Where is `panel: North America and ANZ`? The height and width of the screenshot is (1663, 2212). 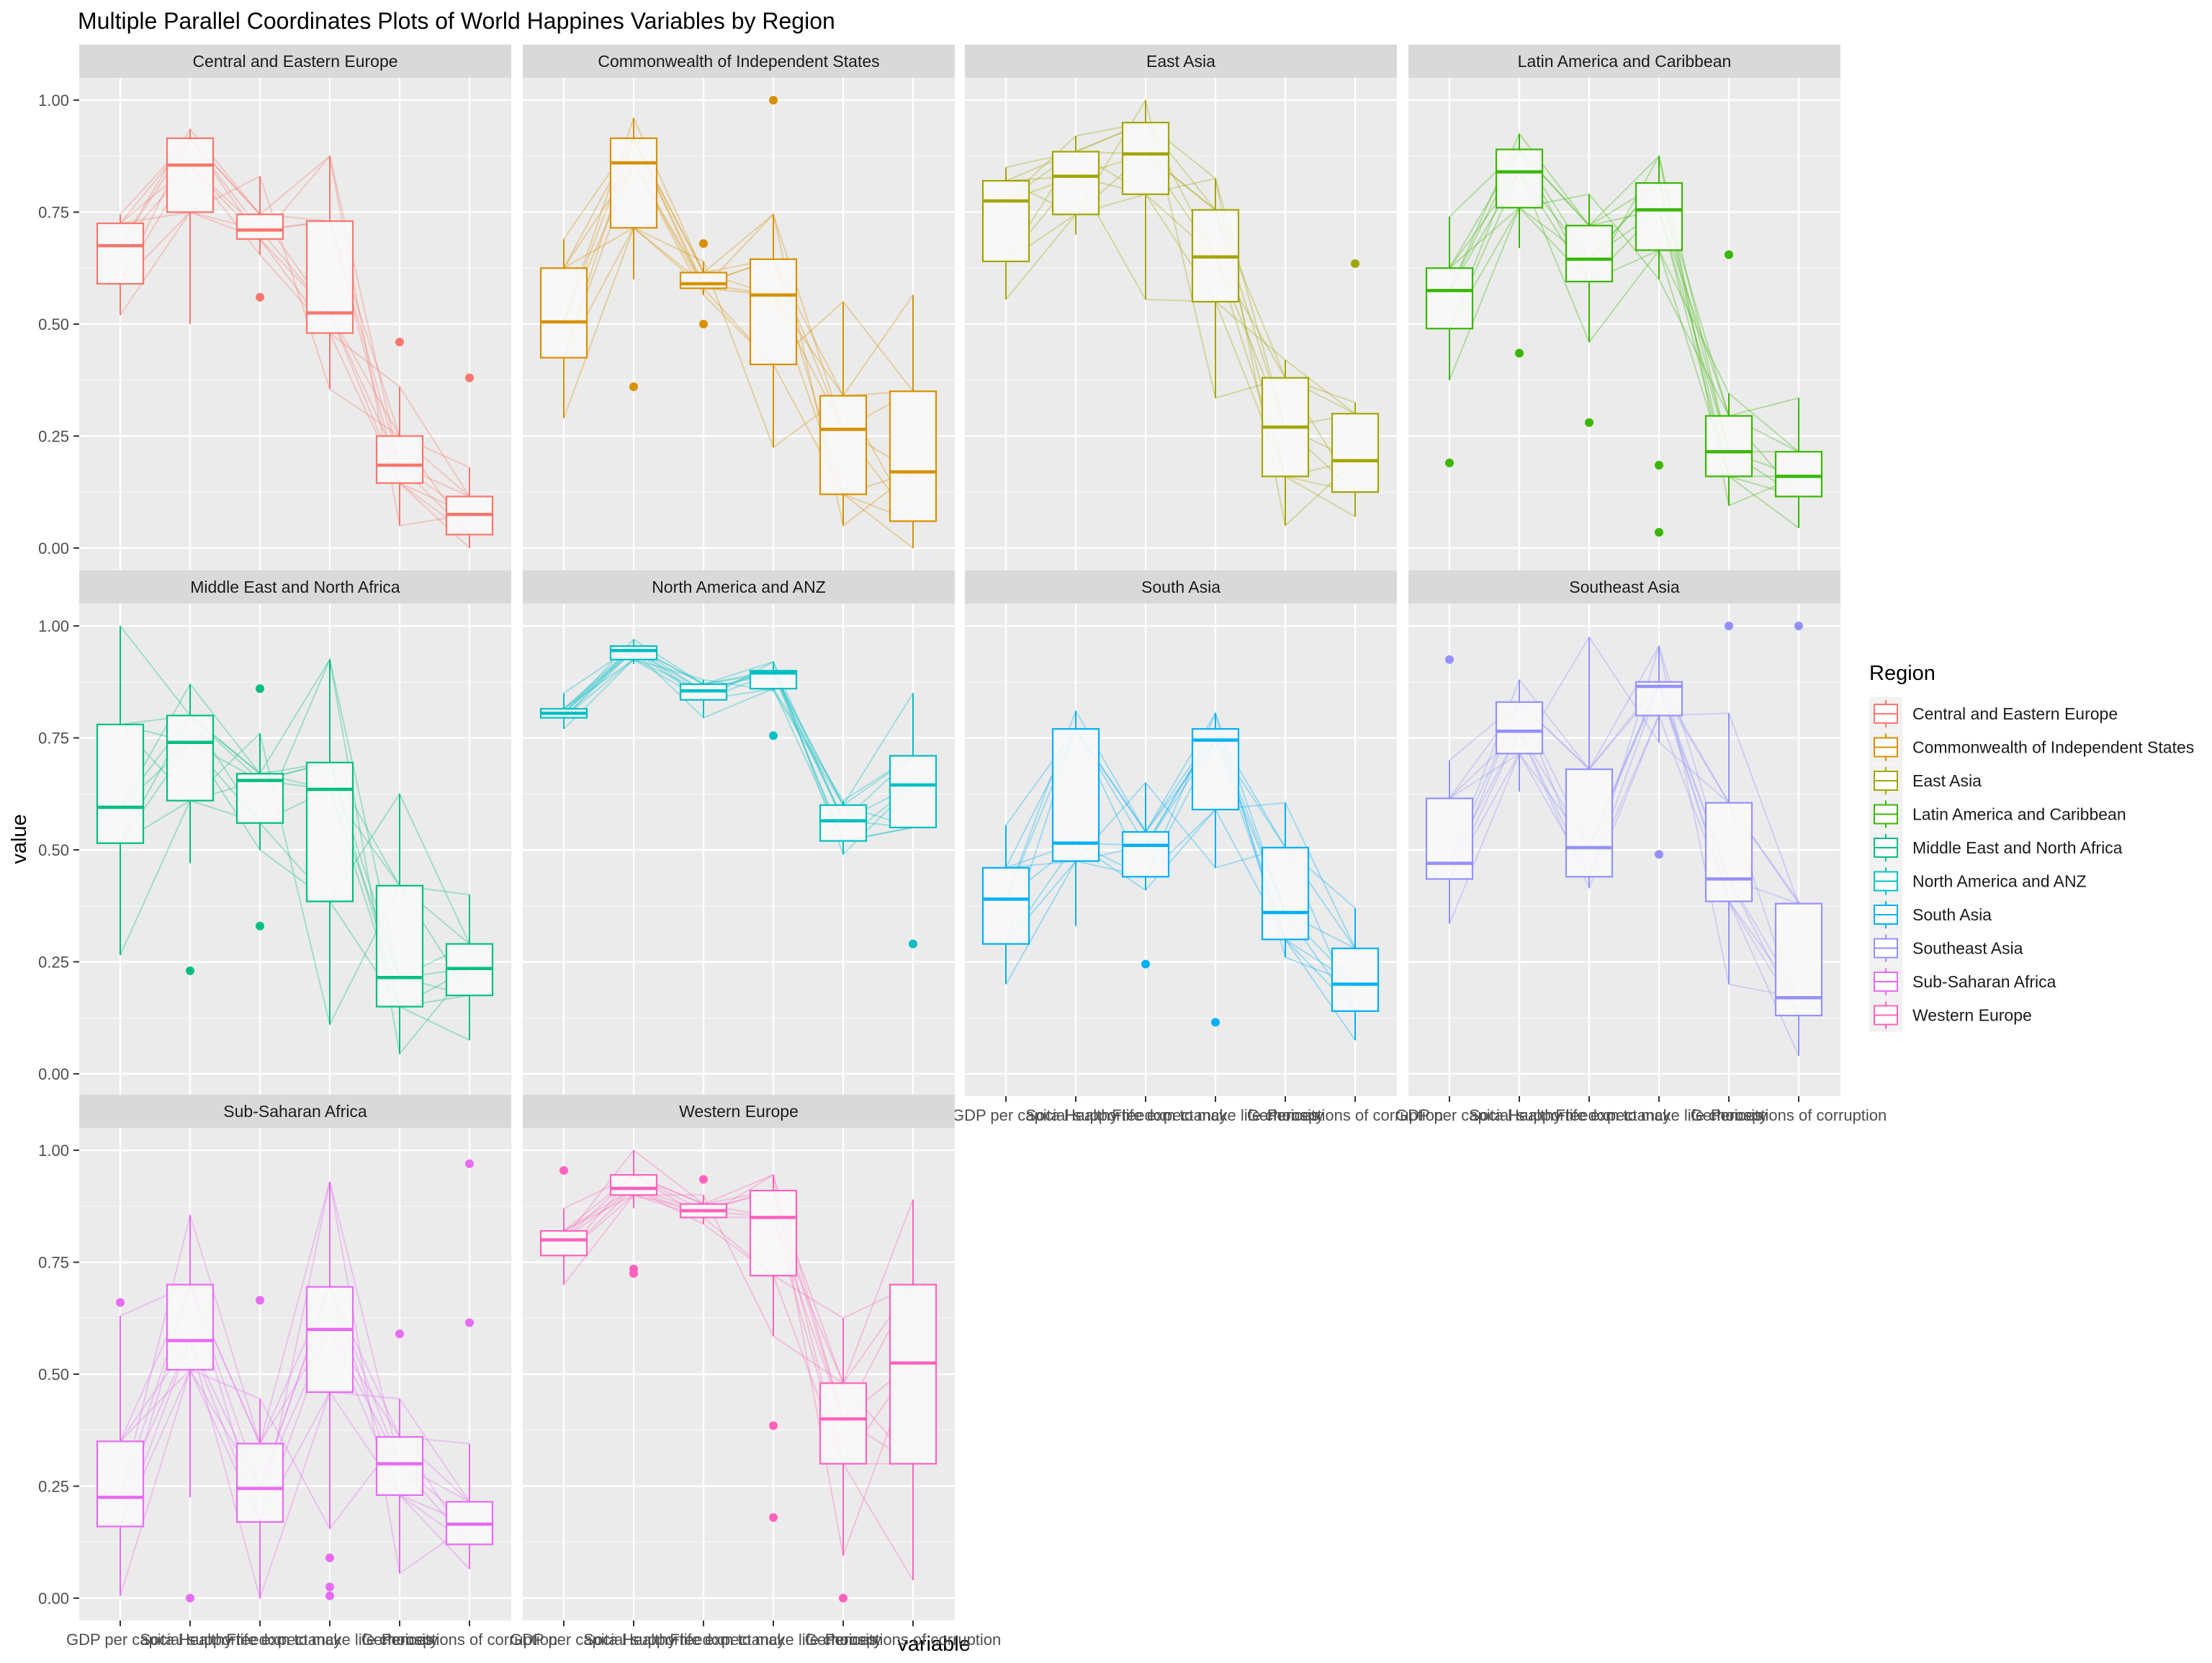 panel: North America and ANZ is located at coordinates (739, 833).